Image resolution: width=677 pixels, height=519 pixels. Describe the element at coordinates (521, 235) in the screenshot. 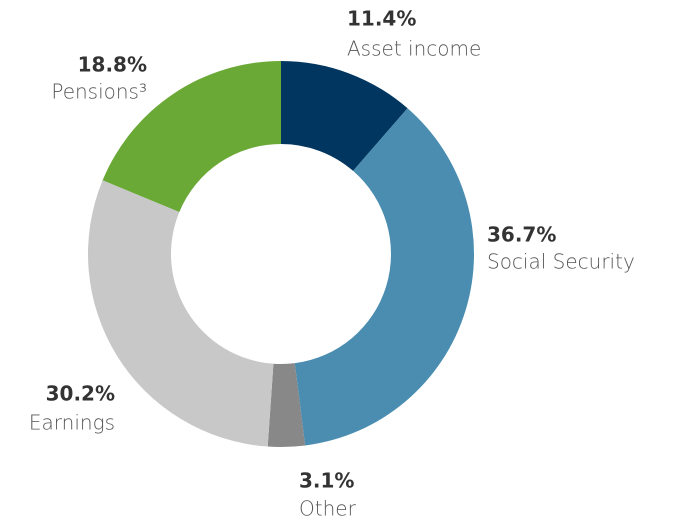

I see `slice-value-label: 36.7%` at that location.